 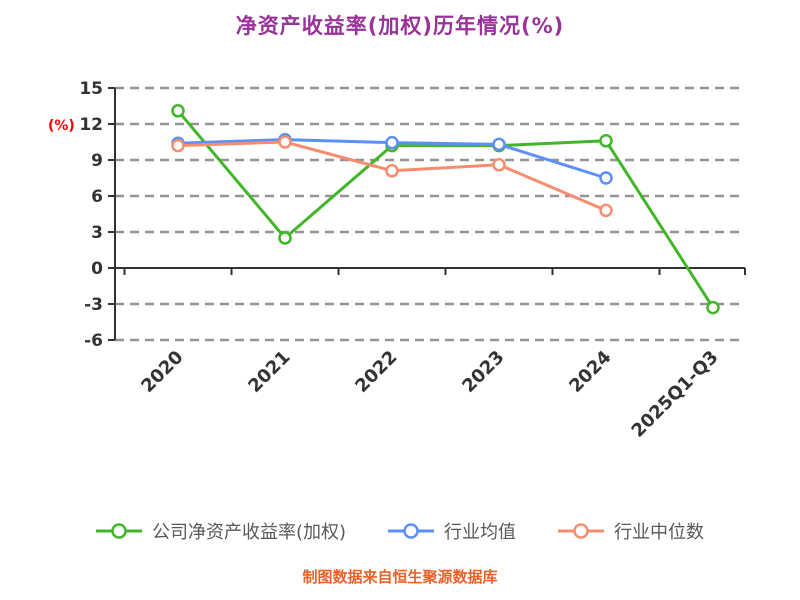 I want to click on legend: 公司净资产收益率(加权) 行业均值 行业中位数, so click(x=400, y=531).